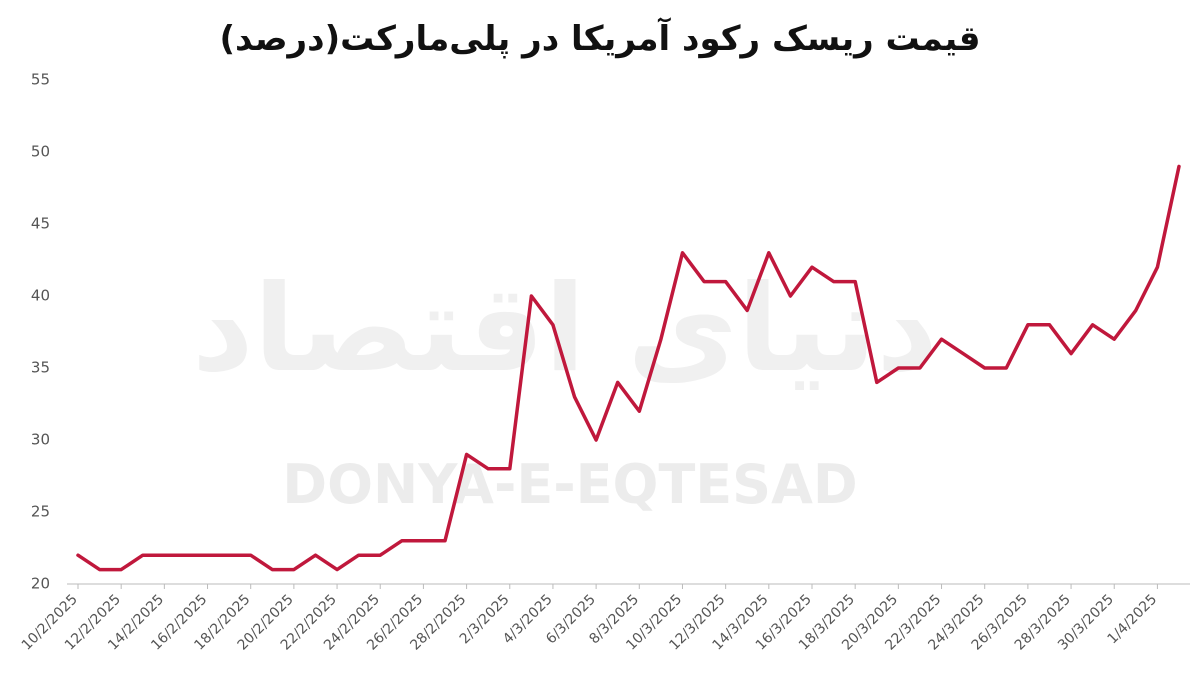 The image size is (1200, 685). Describe the element at coordinates (40, 80) in the screenshot. I see `y-tick-label: 55` at that location.